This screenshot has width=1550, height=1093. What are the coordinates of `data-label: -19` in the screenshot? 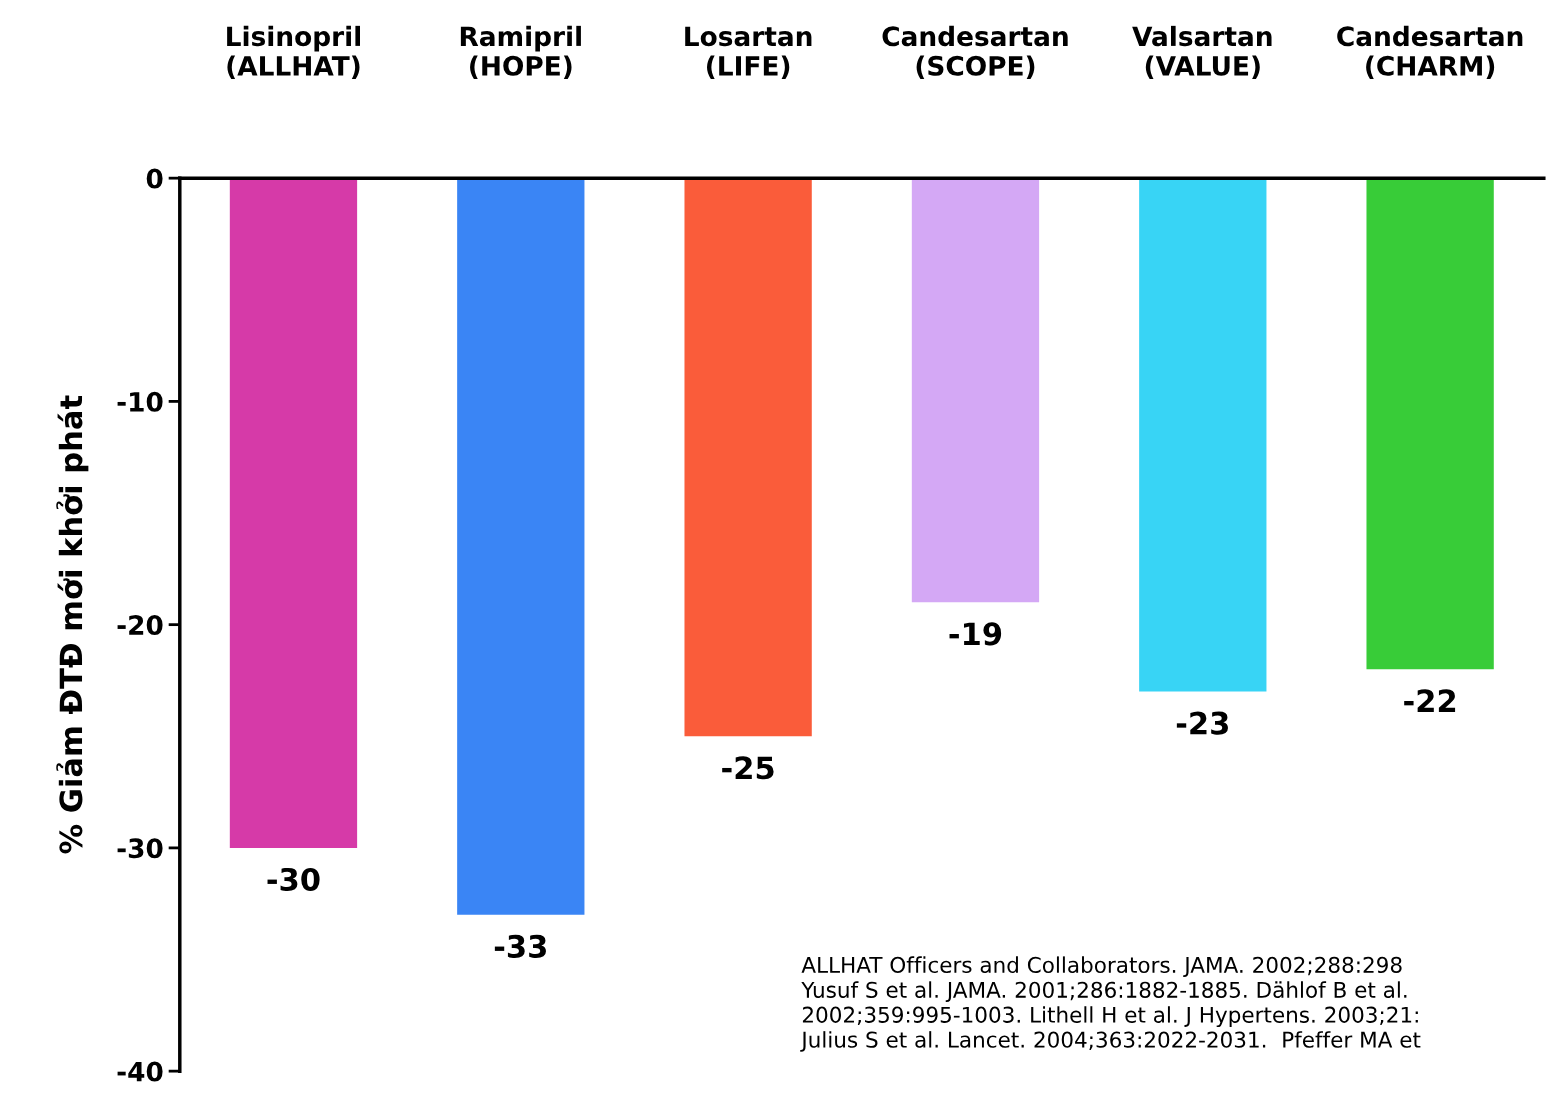 It's located at (975, 634).